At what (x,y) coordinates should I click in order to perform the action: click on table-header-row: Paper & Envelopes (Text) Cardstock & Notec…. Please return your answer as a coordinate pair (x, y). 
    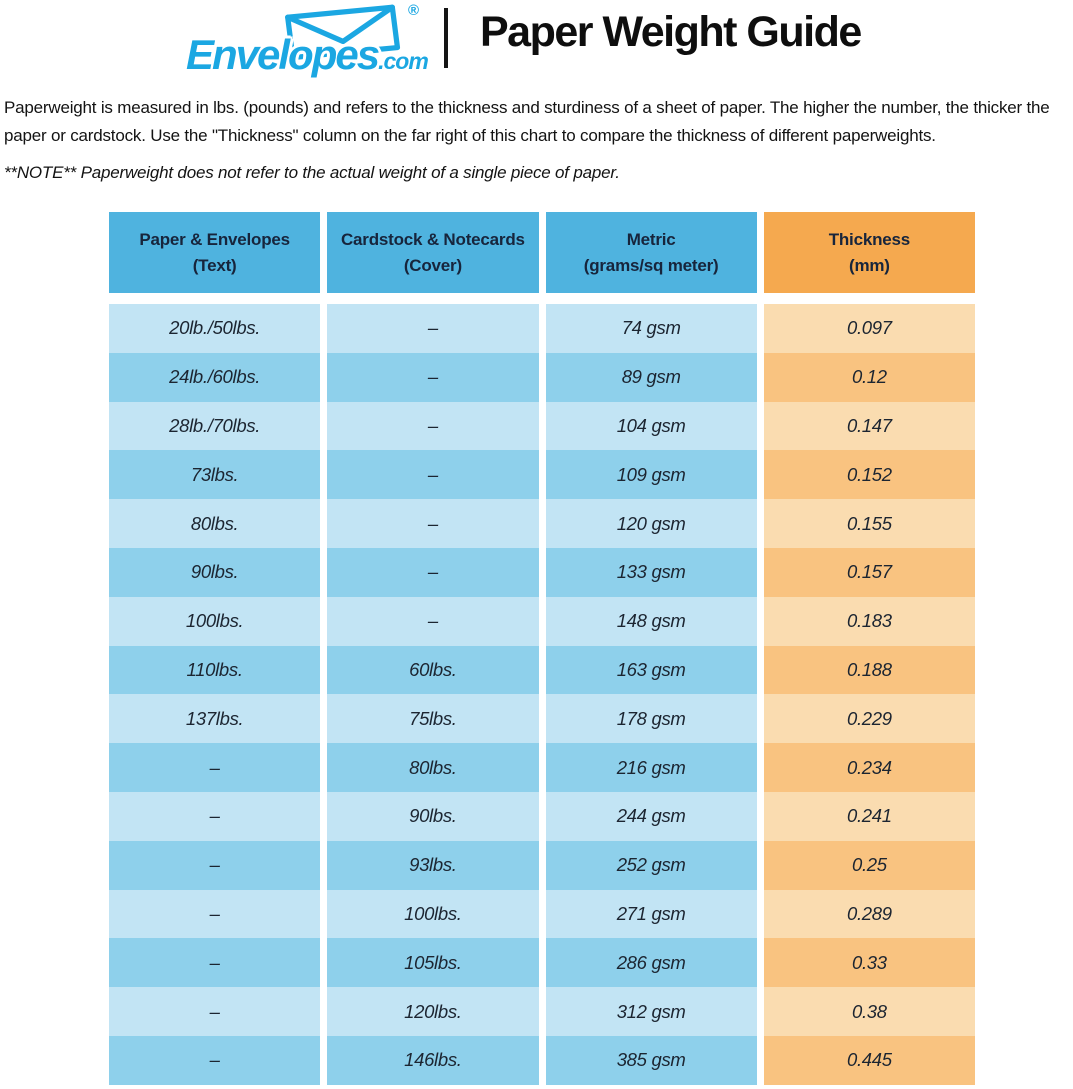
    Looking at the image, I should click on (542, 252).